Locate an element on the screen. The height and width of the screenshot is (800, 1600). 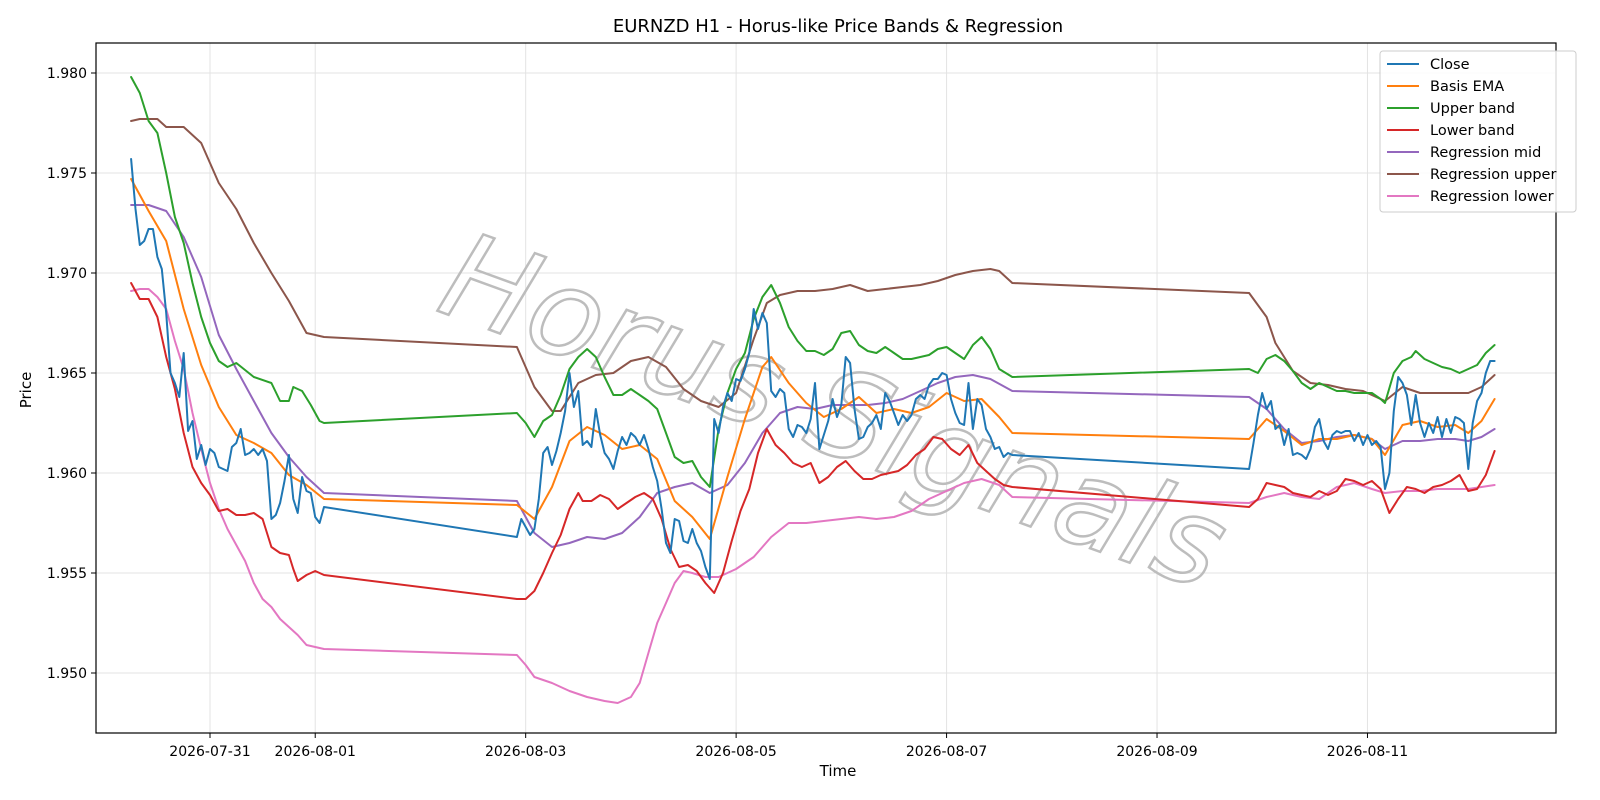
legend-label-upper-band: Upper band is located at coordinates (1472, 109).